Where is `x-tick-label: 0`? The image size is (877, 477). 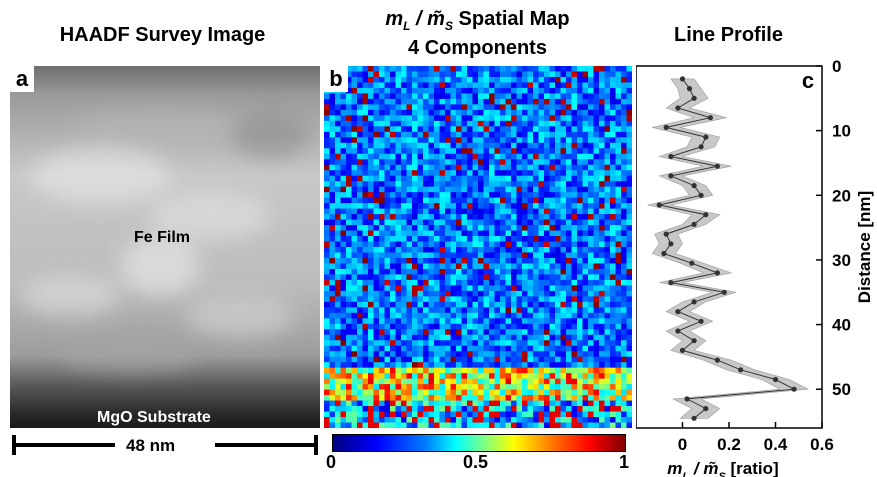 x-tick-label: 0 is located at coordinates (682, 444).